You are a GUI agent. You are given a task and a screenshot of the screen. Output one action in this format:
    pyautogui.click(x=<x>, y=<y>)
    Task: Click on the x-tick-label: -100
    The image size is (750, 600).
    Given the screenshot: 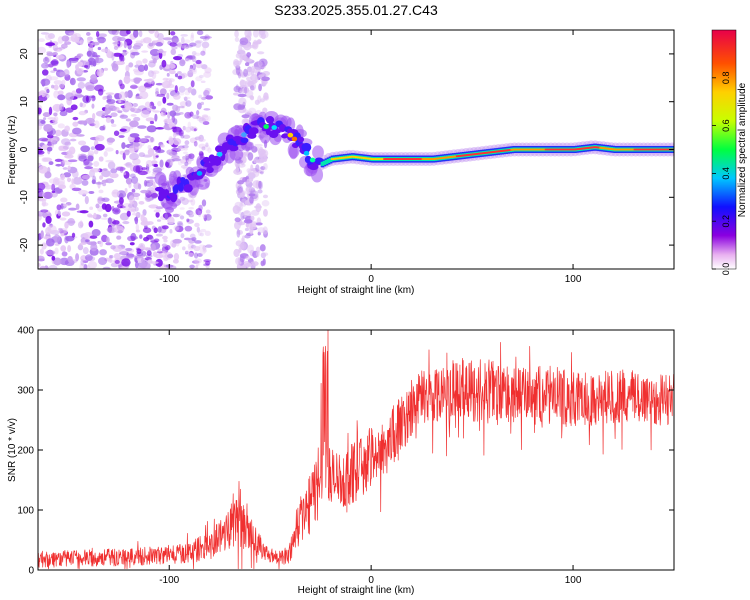 What is the action you would take?
    pyautogui.click(x=169, y=580)
    